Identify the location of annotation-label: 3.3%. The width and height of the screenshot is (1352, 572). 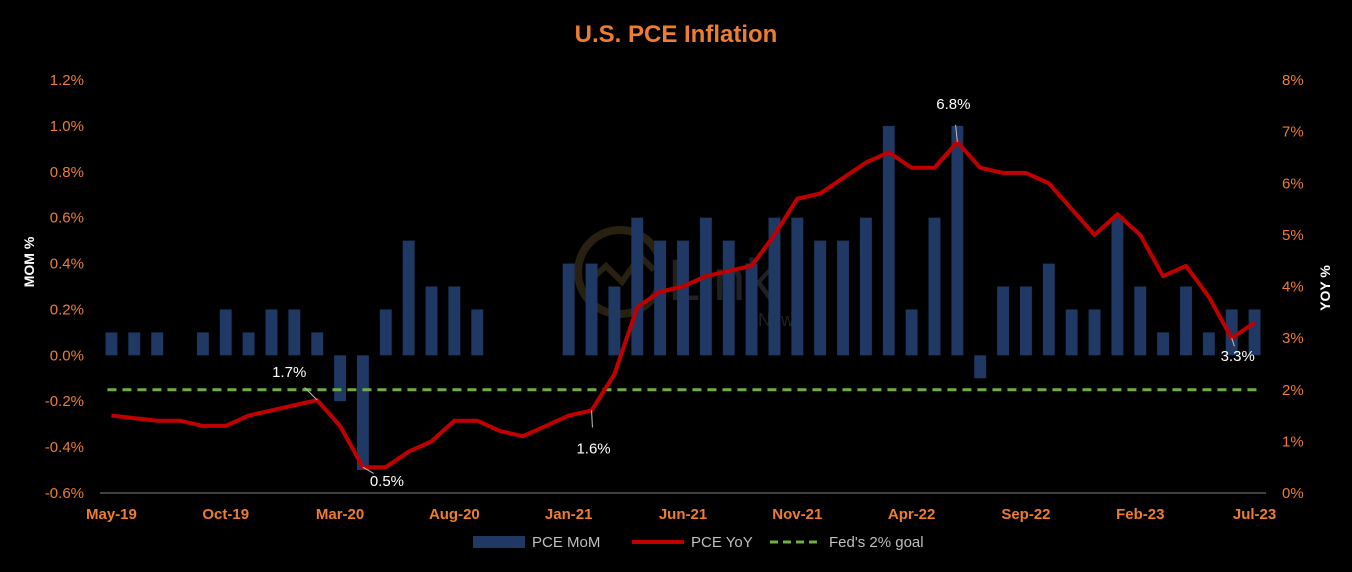
(1238, 356).